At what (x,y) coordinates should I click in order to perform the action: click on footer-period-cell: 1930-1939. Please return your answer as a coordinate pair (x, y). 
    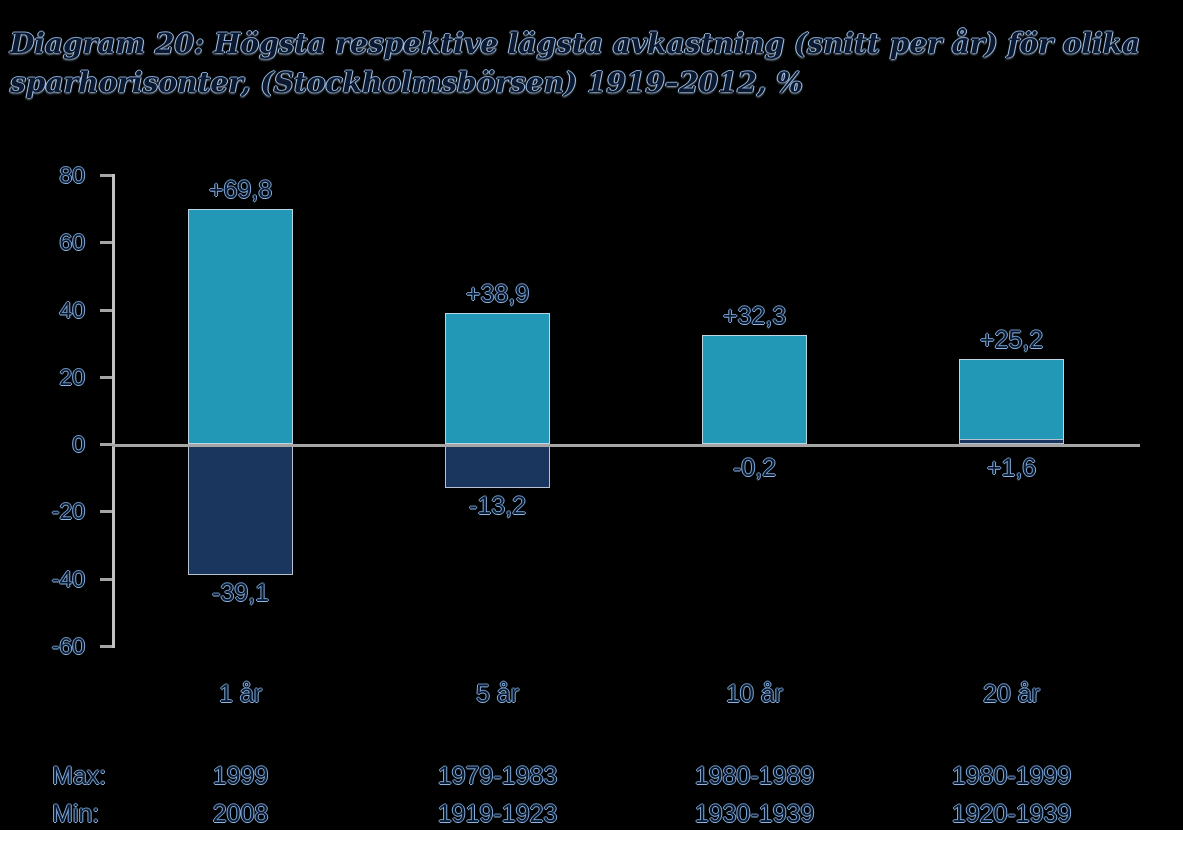
    Looking at the image, I should click on (754, 814).